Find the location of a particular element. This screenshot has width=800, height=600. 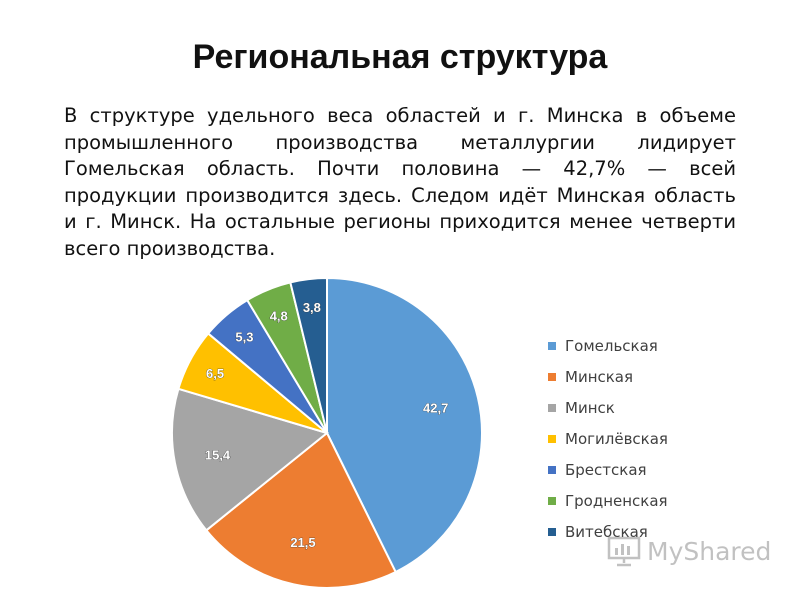

legend-label: Могилёвская is located at coordinates (616, 438).